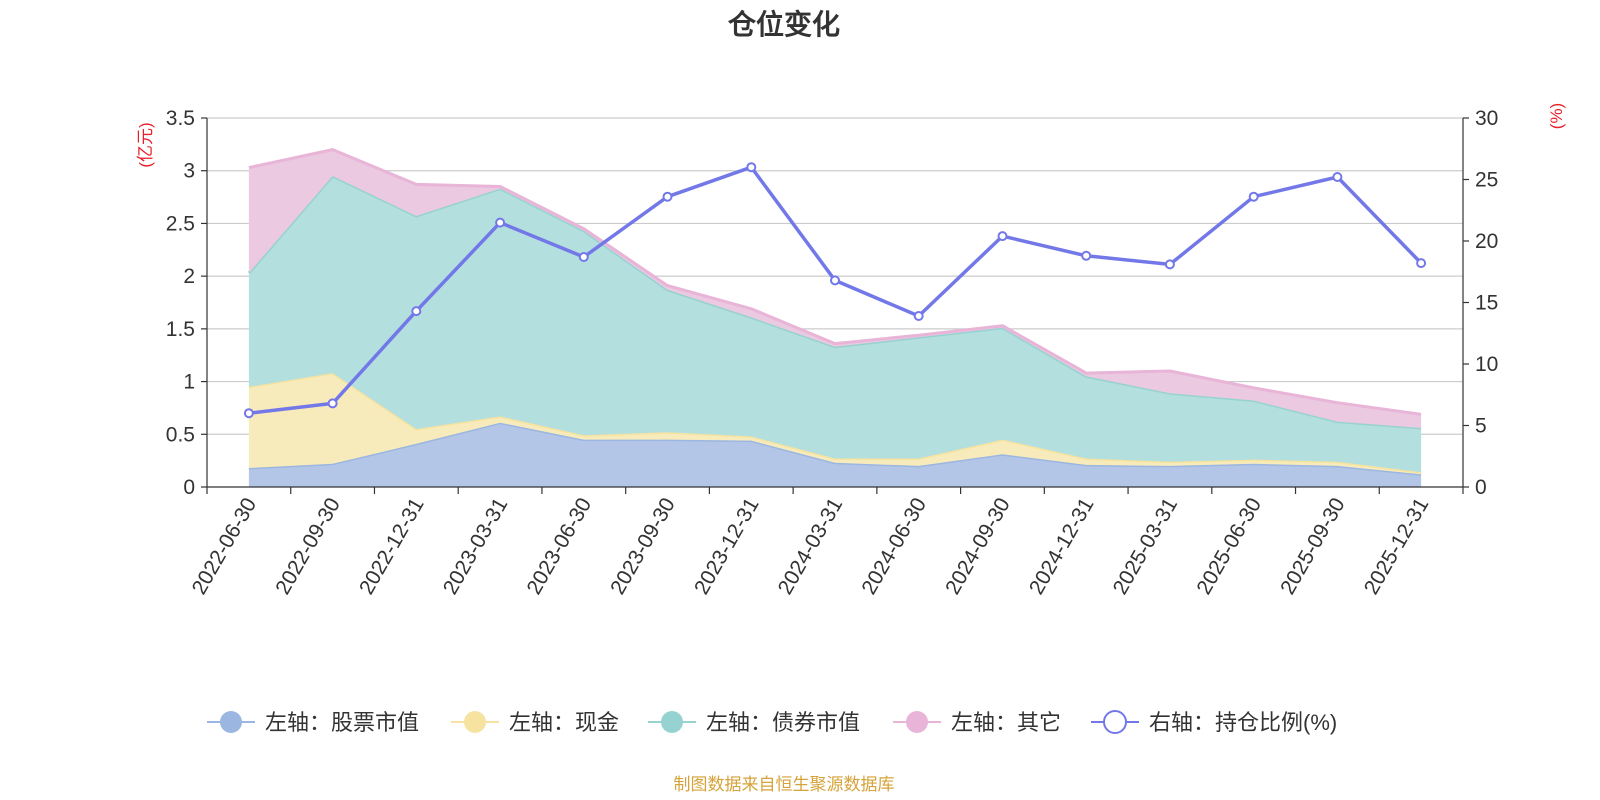  What do you see at coordinates (1486, 241) in the screenshot?
I see `right-tick-label: 20` at bounding box center [1486, 241].